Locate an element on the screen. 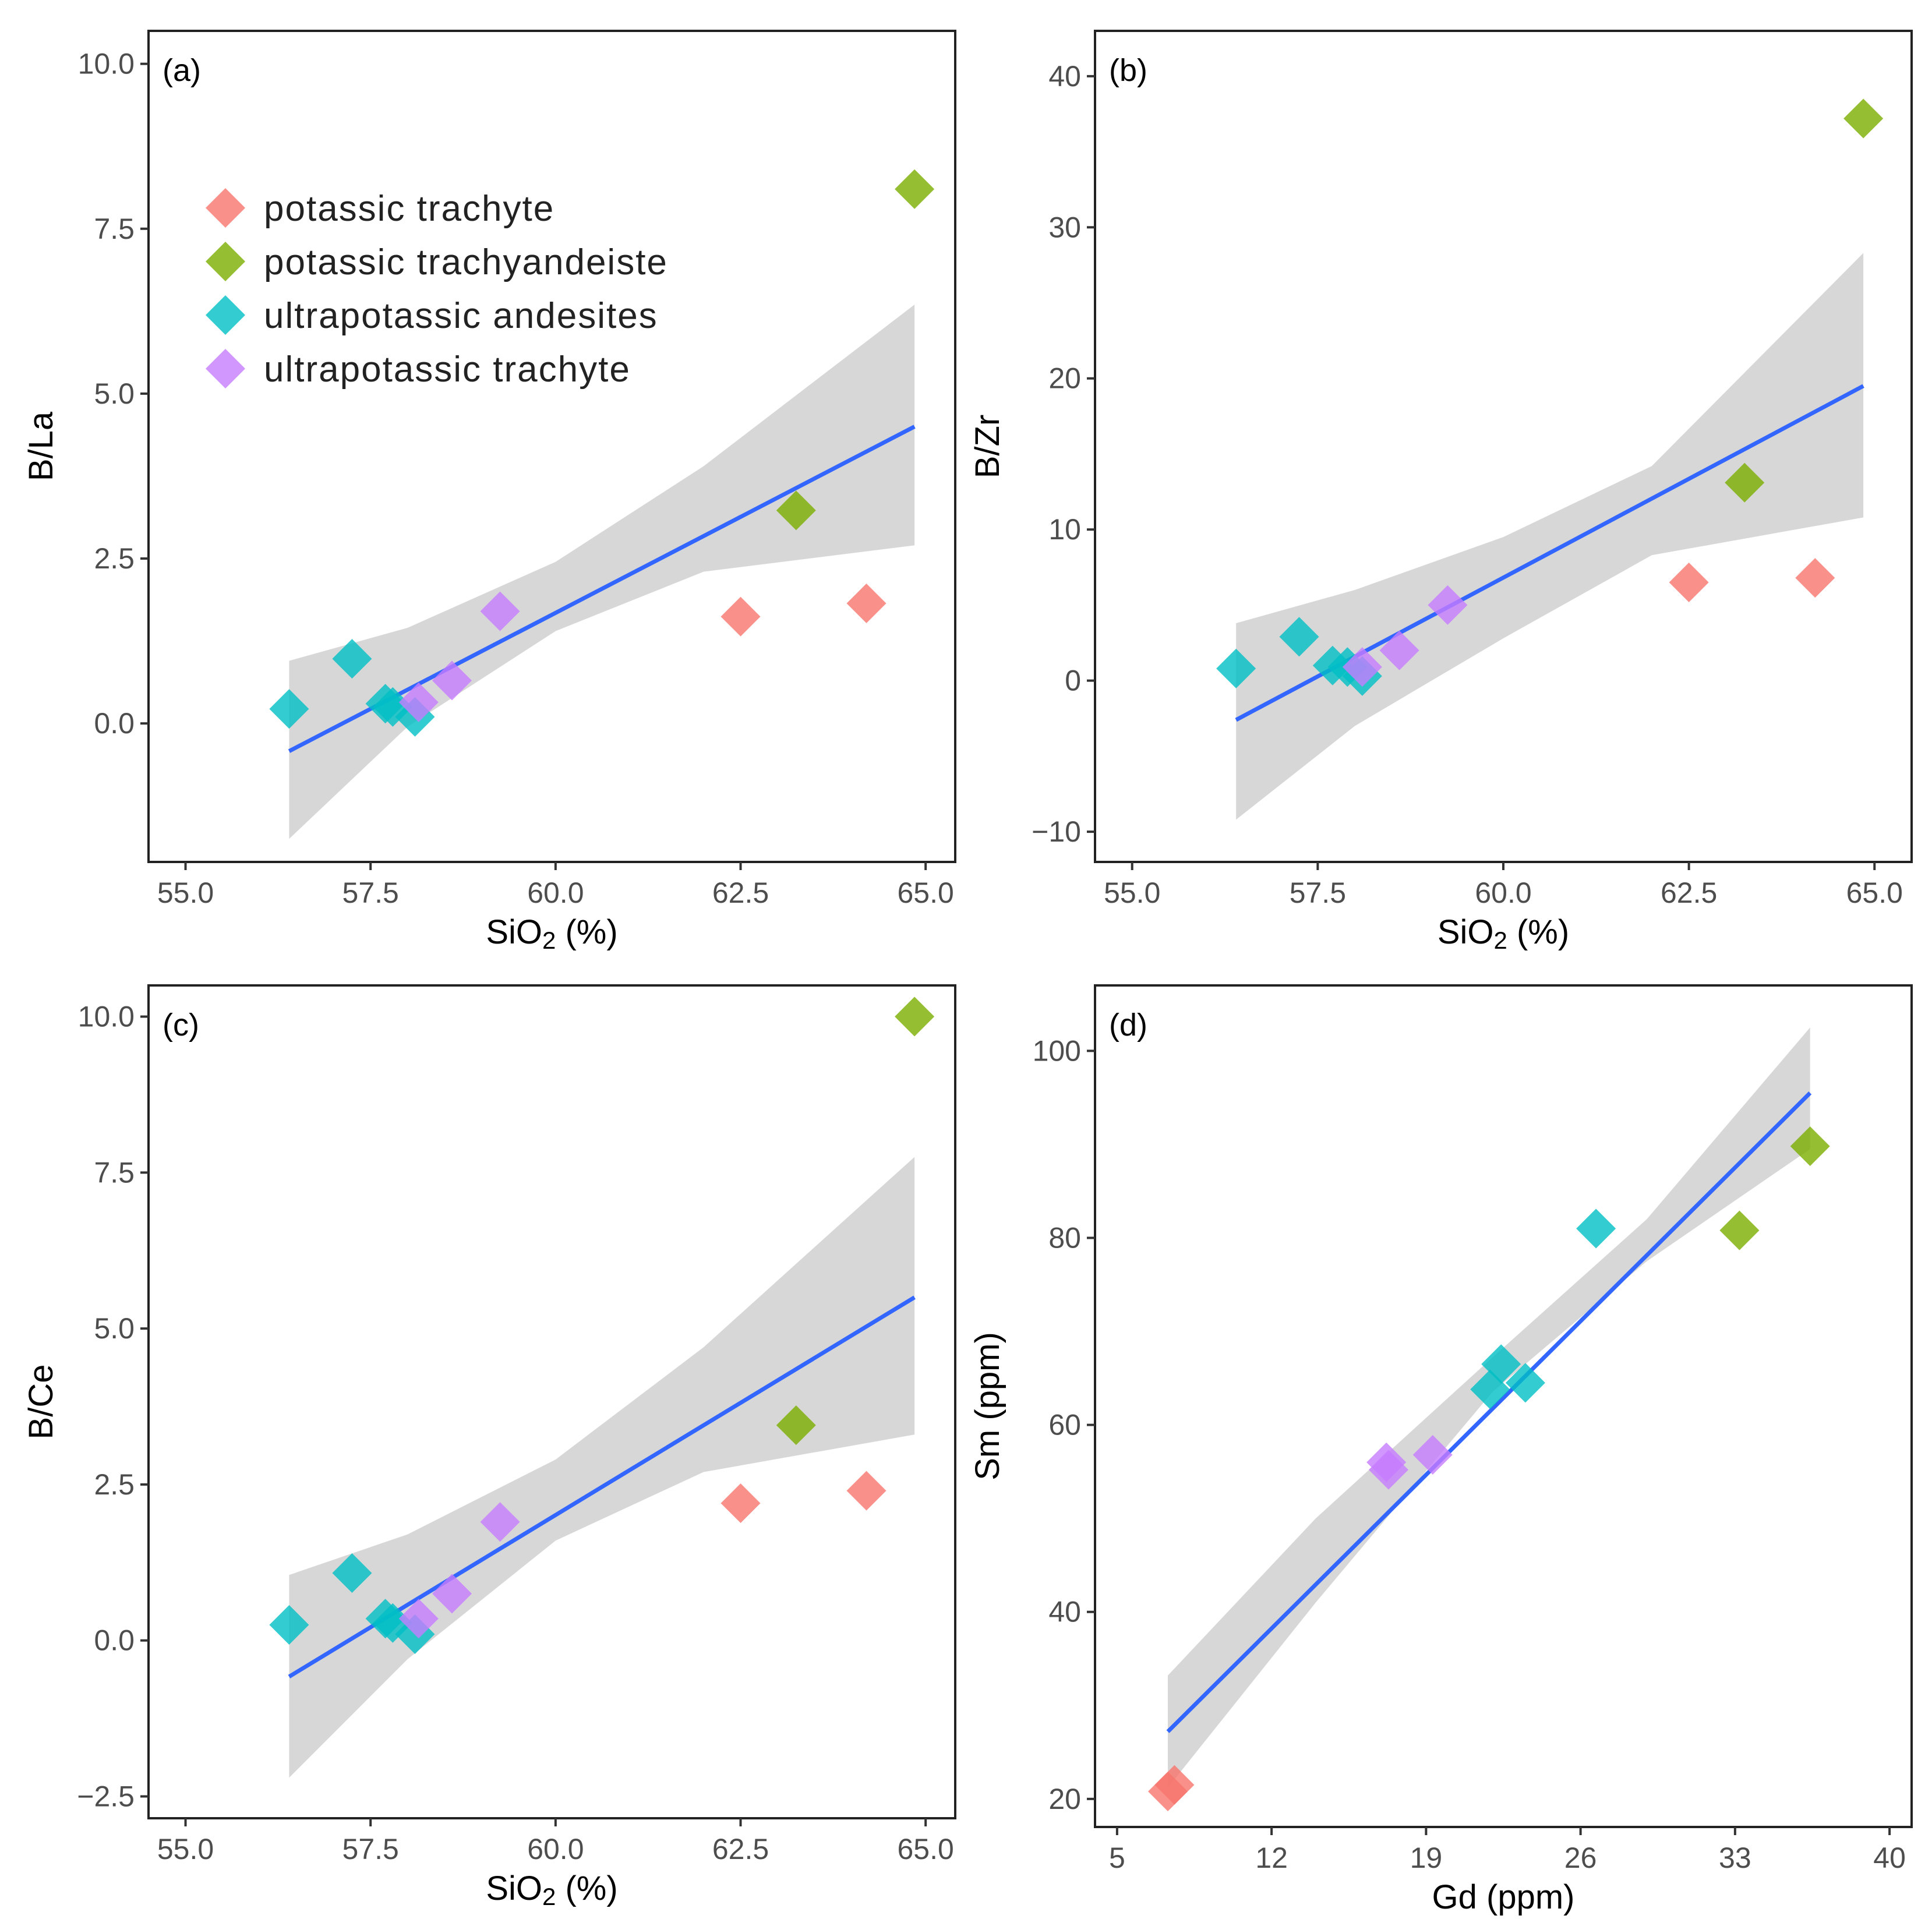 This screenshot has width=1932, height=1919. y-tick-label: 7.5 is located at coordinates (114, 1172).